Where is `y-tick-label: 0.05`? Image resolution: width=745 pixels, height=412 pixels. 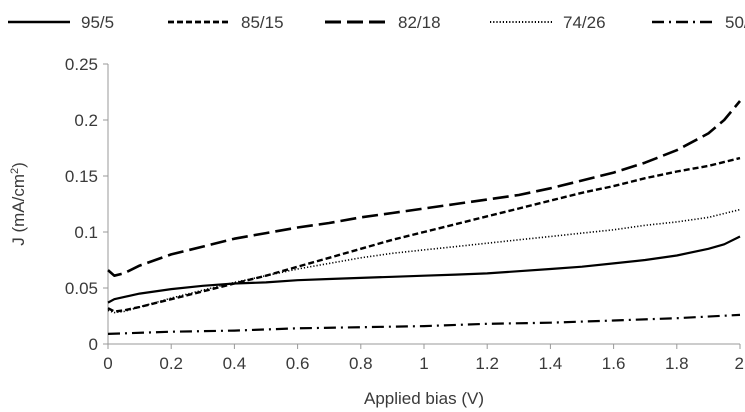 y-tick-label: 0.05 is located at coordinates (81, 288).